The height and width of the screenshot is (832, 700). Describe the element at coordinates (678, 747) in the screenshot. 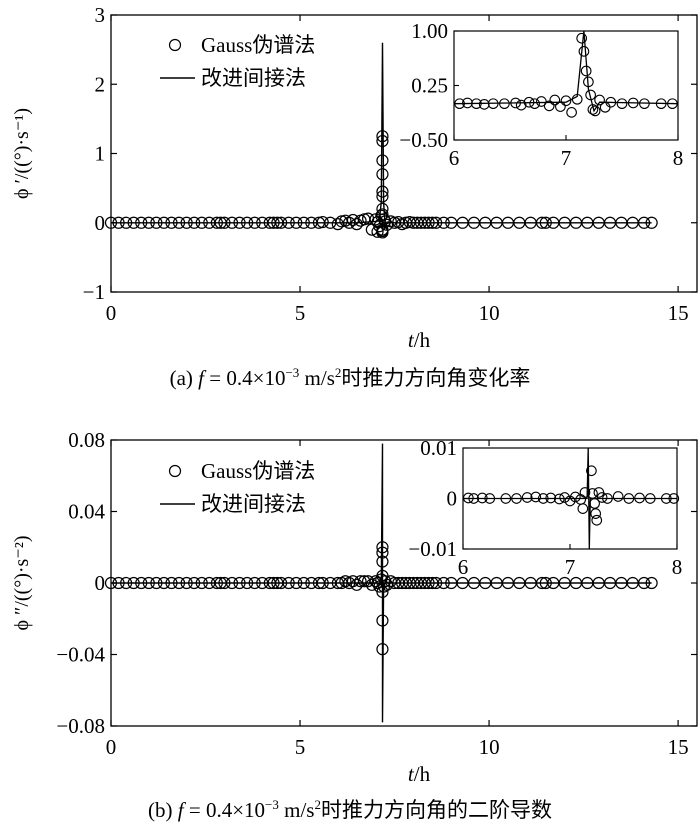

I see `x-tick-label: 15` at that location.